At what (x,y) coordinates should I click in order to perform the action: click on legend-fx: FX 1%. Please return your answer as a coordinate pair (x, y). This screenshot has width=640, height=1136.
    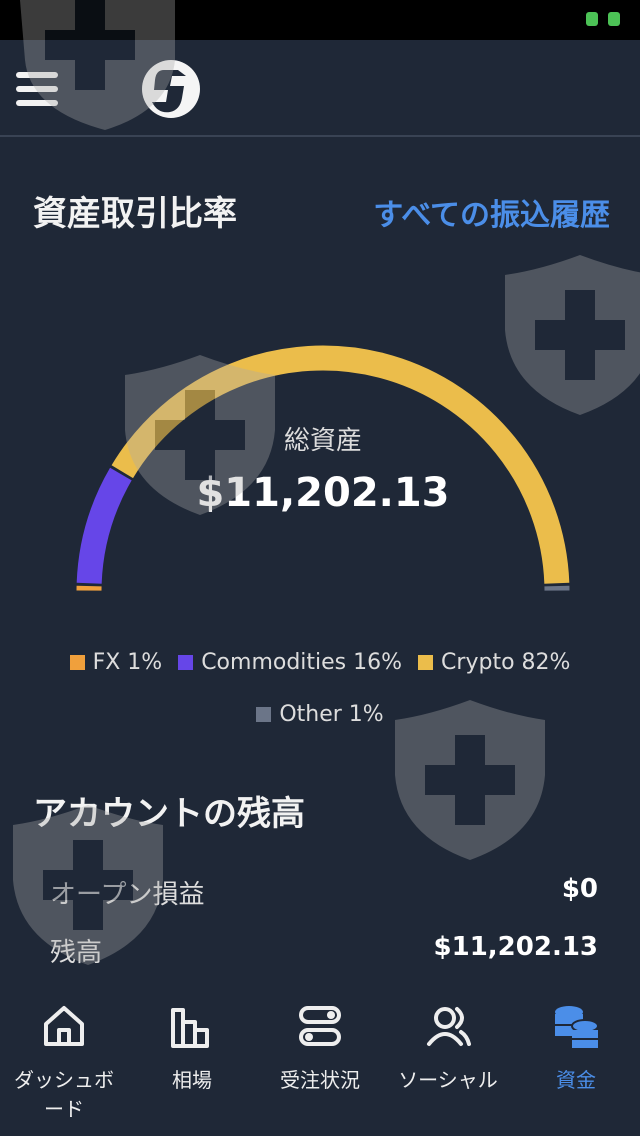
    Looking at the image, I should click on (115, 662).